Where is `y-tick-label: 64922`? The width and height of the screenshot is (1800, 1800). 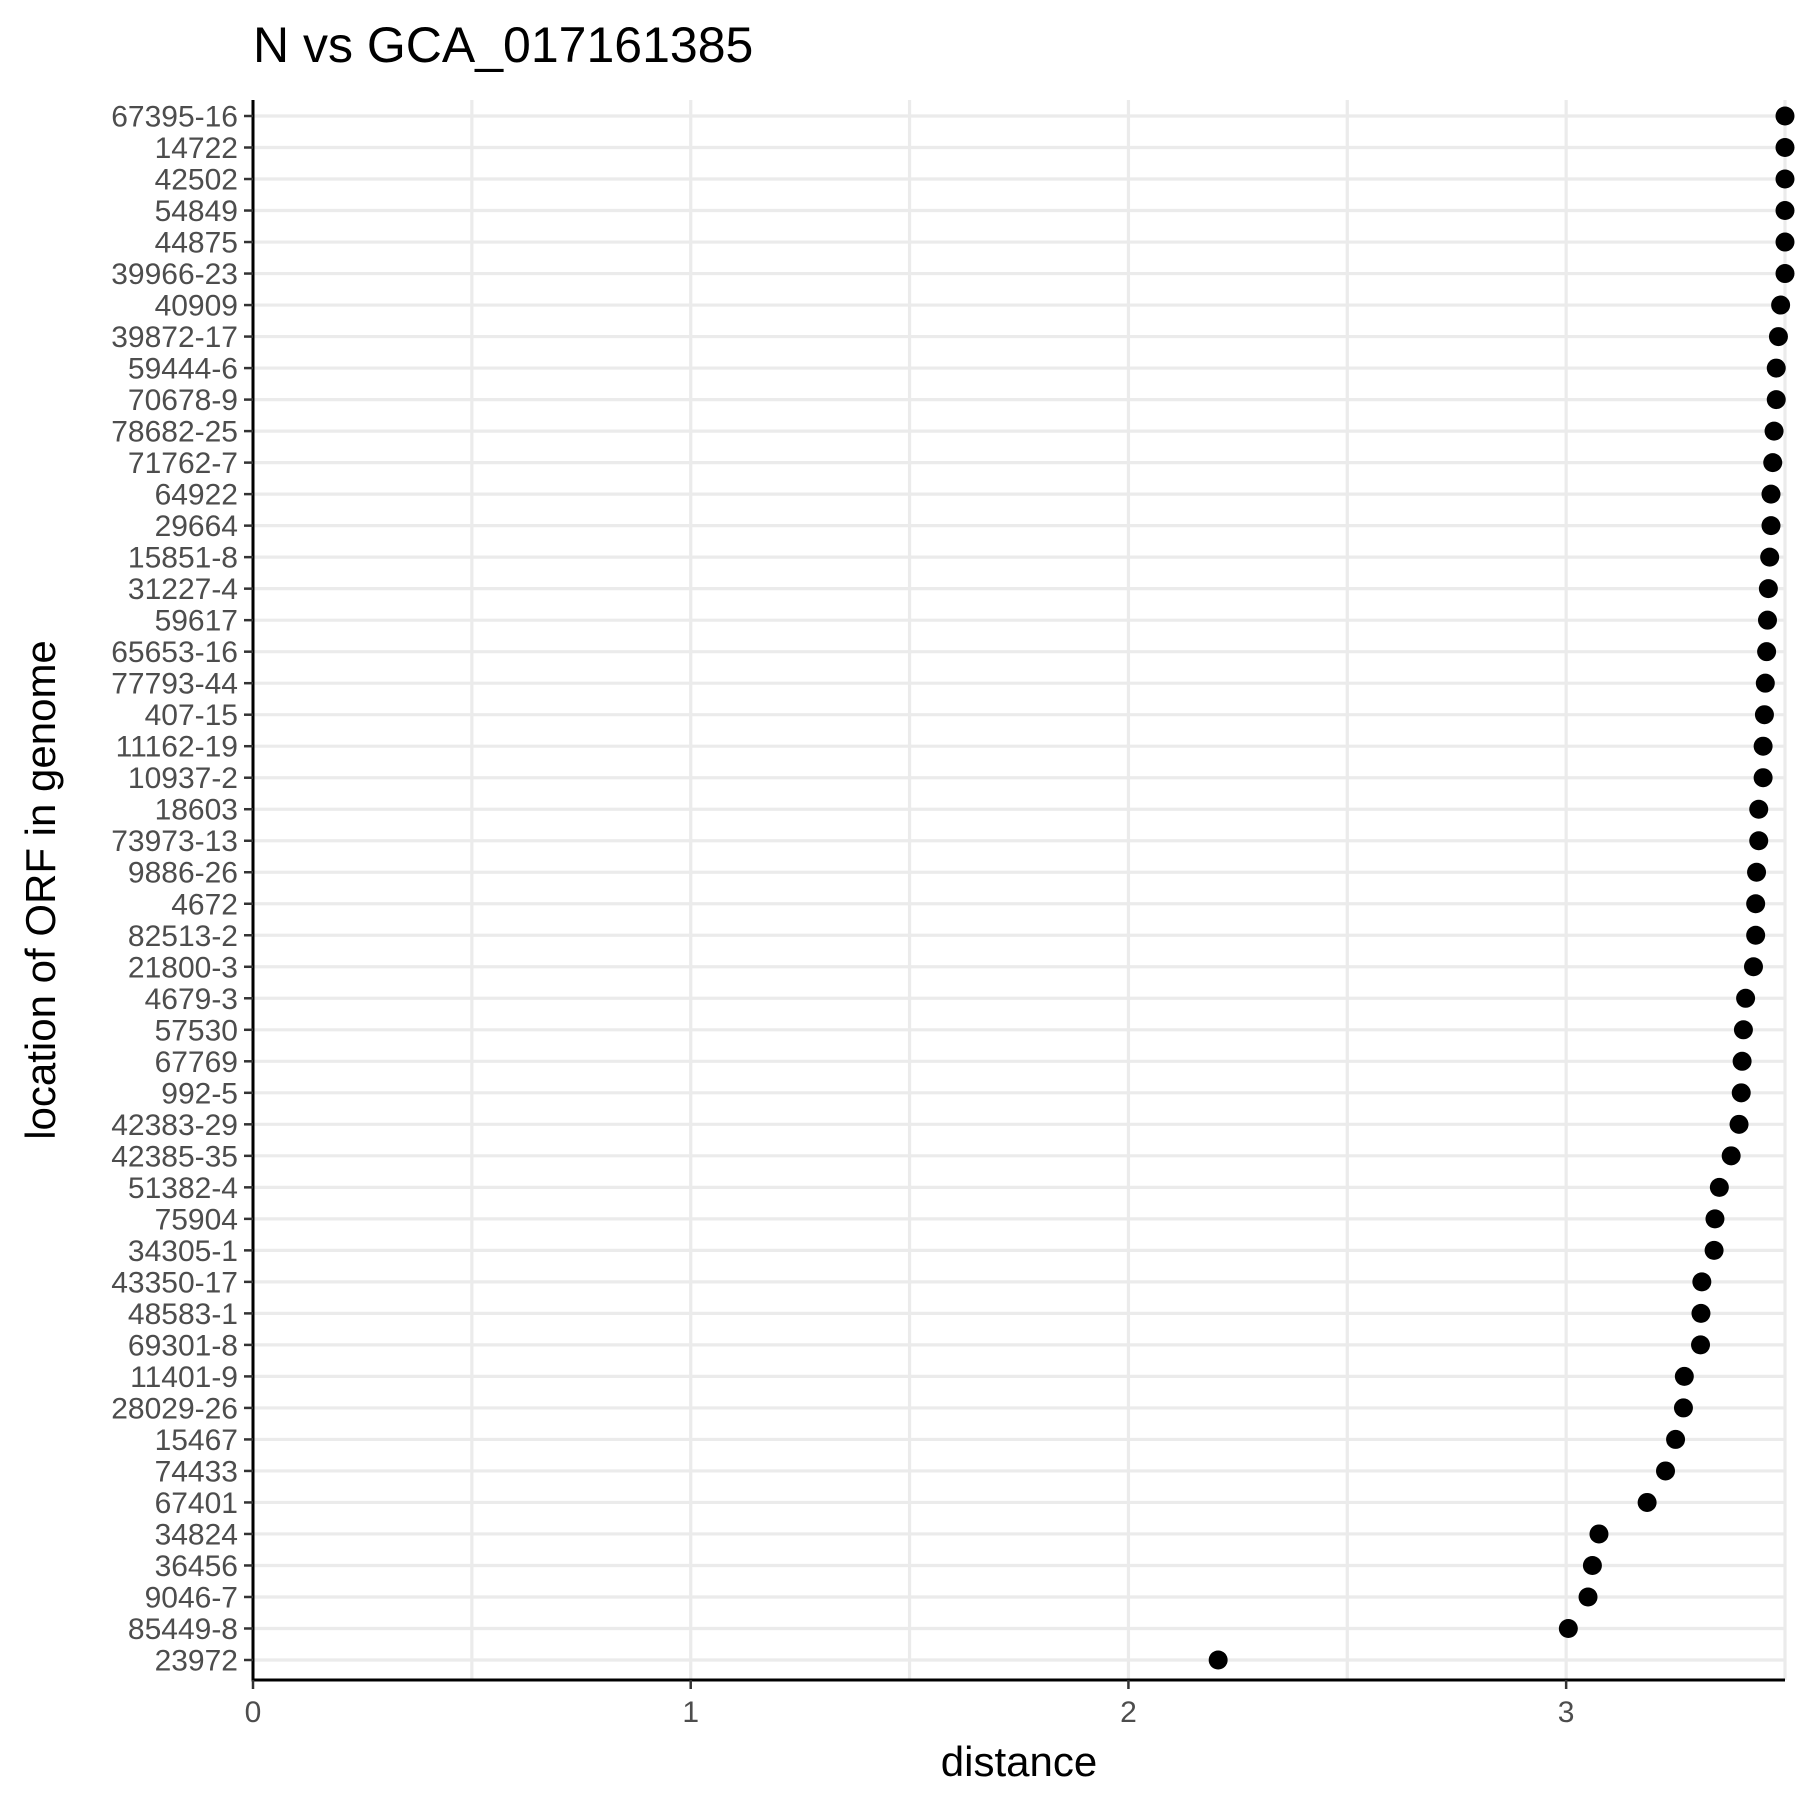 y-tick-label: 64922 is located at coordinates (196, 495).